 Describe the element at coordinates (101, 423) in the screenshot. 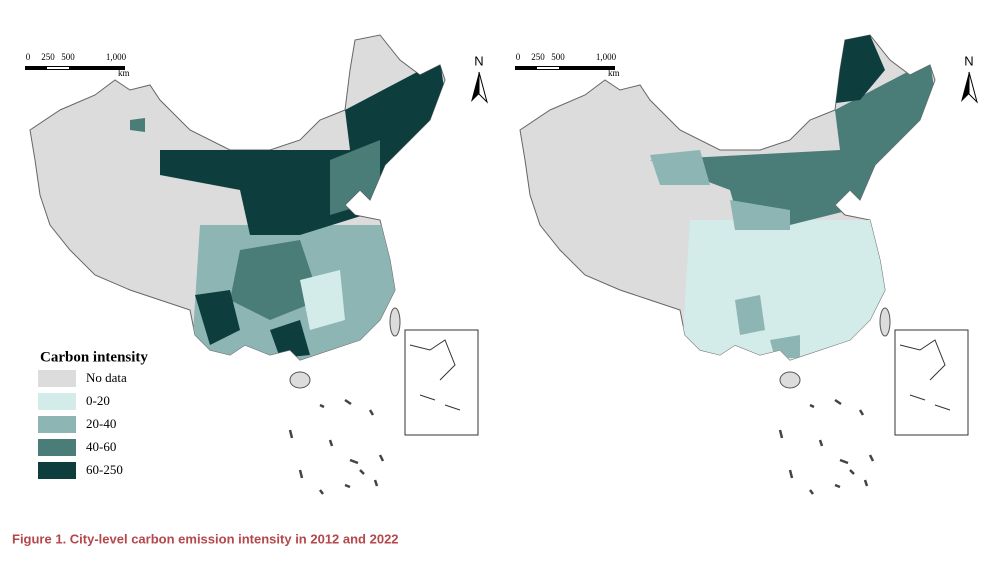

I see `legend-label: 20-40` at that location.